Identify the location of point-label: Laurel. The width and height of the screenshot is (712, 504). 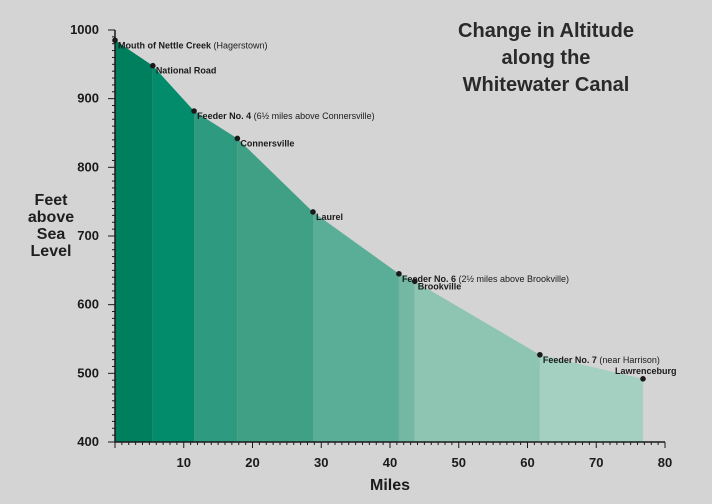
(329, 217).